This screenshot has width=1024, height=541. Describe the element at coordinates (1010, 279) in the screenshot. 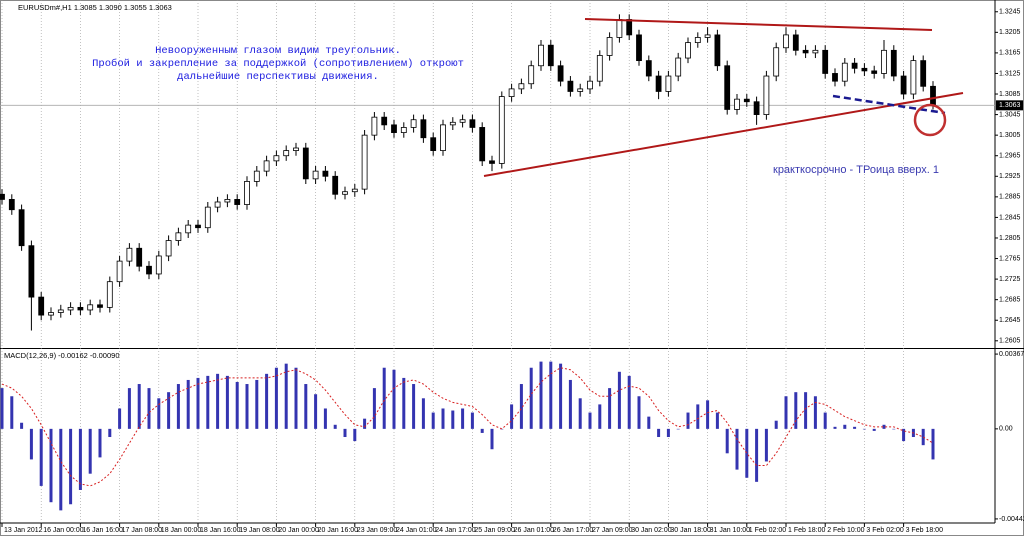

I see `y-tick-label: 1.2725` at that location.